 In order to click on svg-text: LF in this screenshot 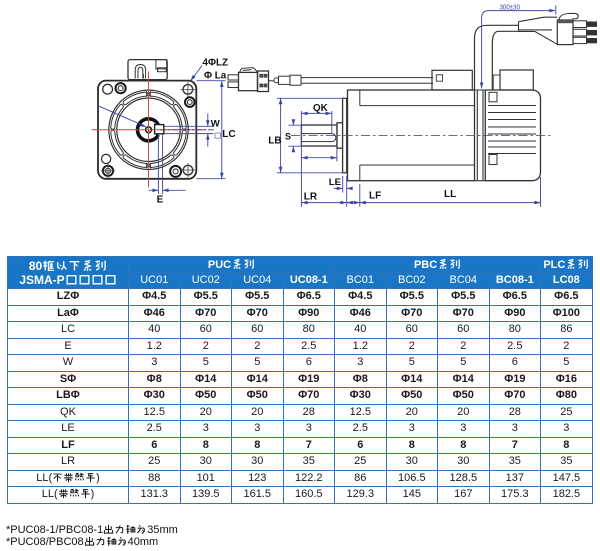, I will do `click(375, 195)`.